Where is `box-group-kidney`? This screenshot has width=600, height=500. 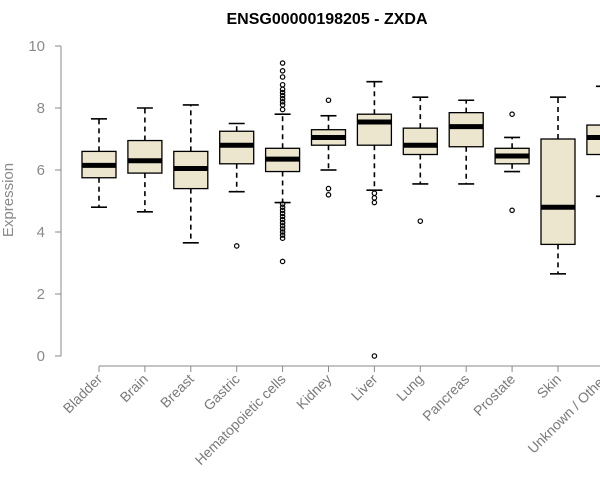
box-group-kidney is located at coordinates (328, 147).